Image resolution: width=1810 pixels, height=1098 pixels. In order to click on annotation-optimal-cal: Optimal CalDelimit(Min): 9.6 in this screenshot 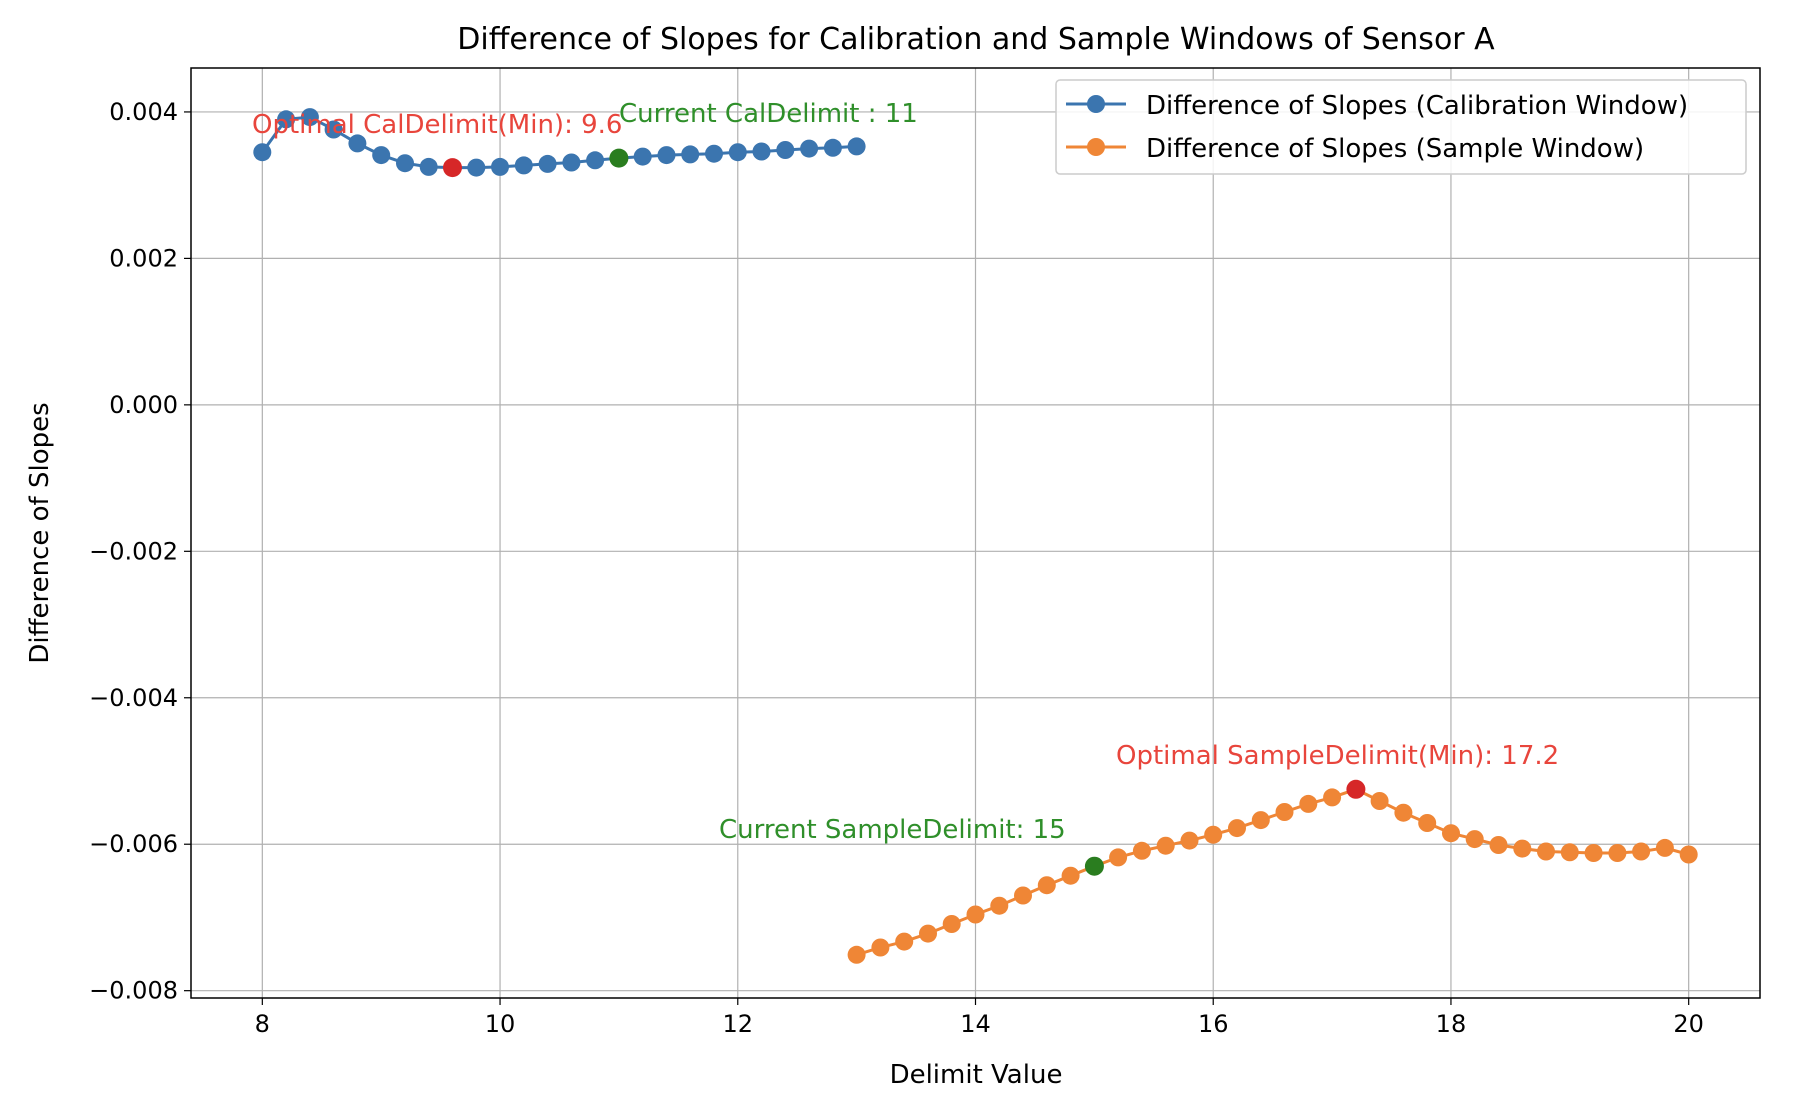, I will do `click(437, 125)`.